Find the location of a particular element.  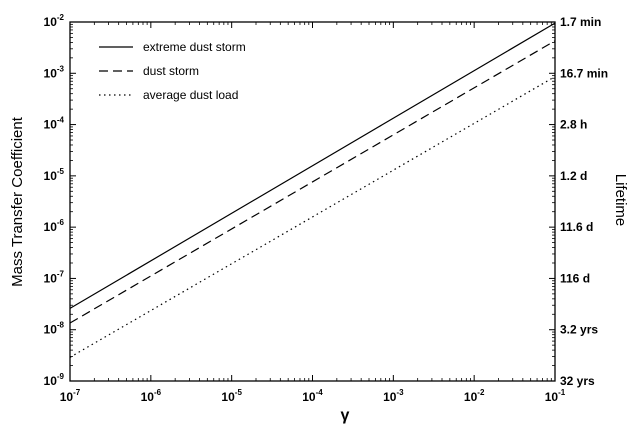

x-axis-title: γ is located at coordinates (345, 415).